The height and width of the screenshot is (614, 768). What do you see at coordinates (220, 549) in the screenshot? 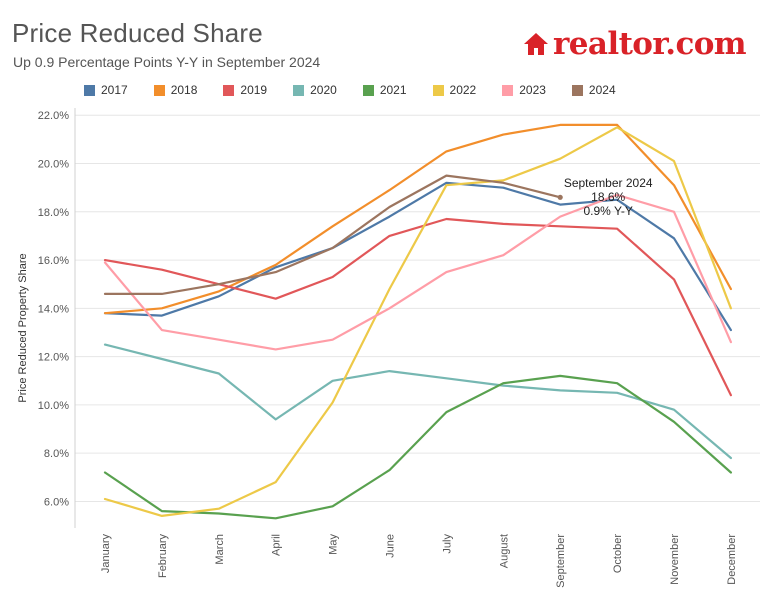
I see `x-tick-label: March` at bounding box center [220, 549].